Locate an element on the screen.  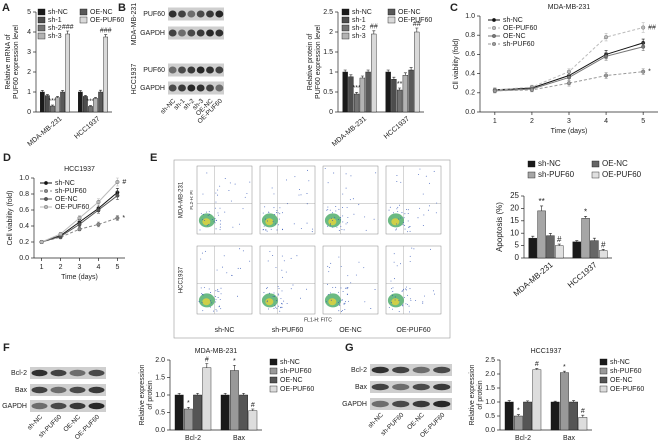
chart-title: HCC1937 is located at coordinates (546, 351).